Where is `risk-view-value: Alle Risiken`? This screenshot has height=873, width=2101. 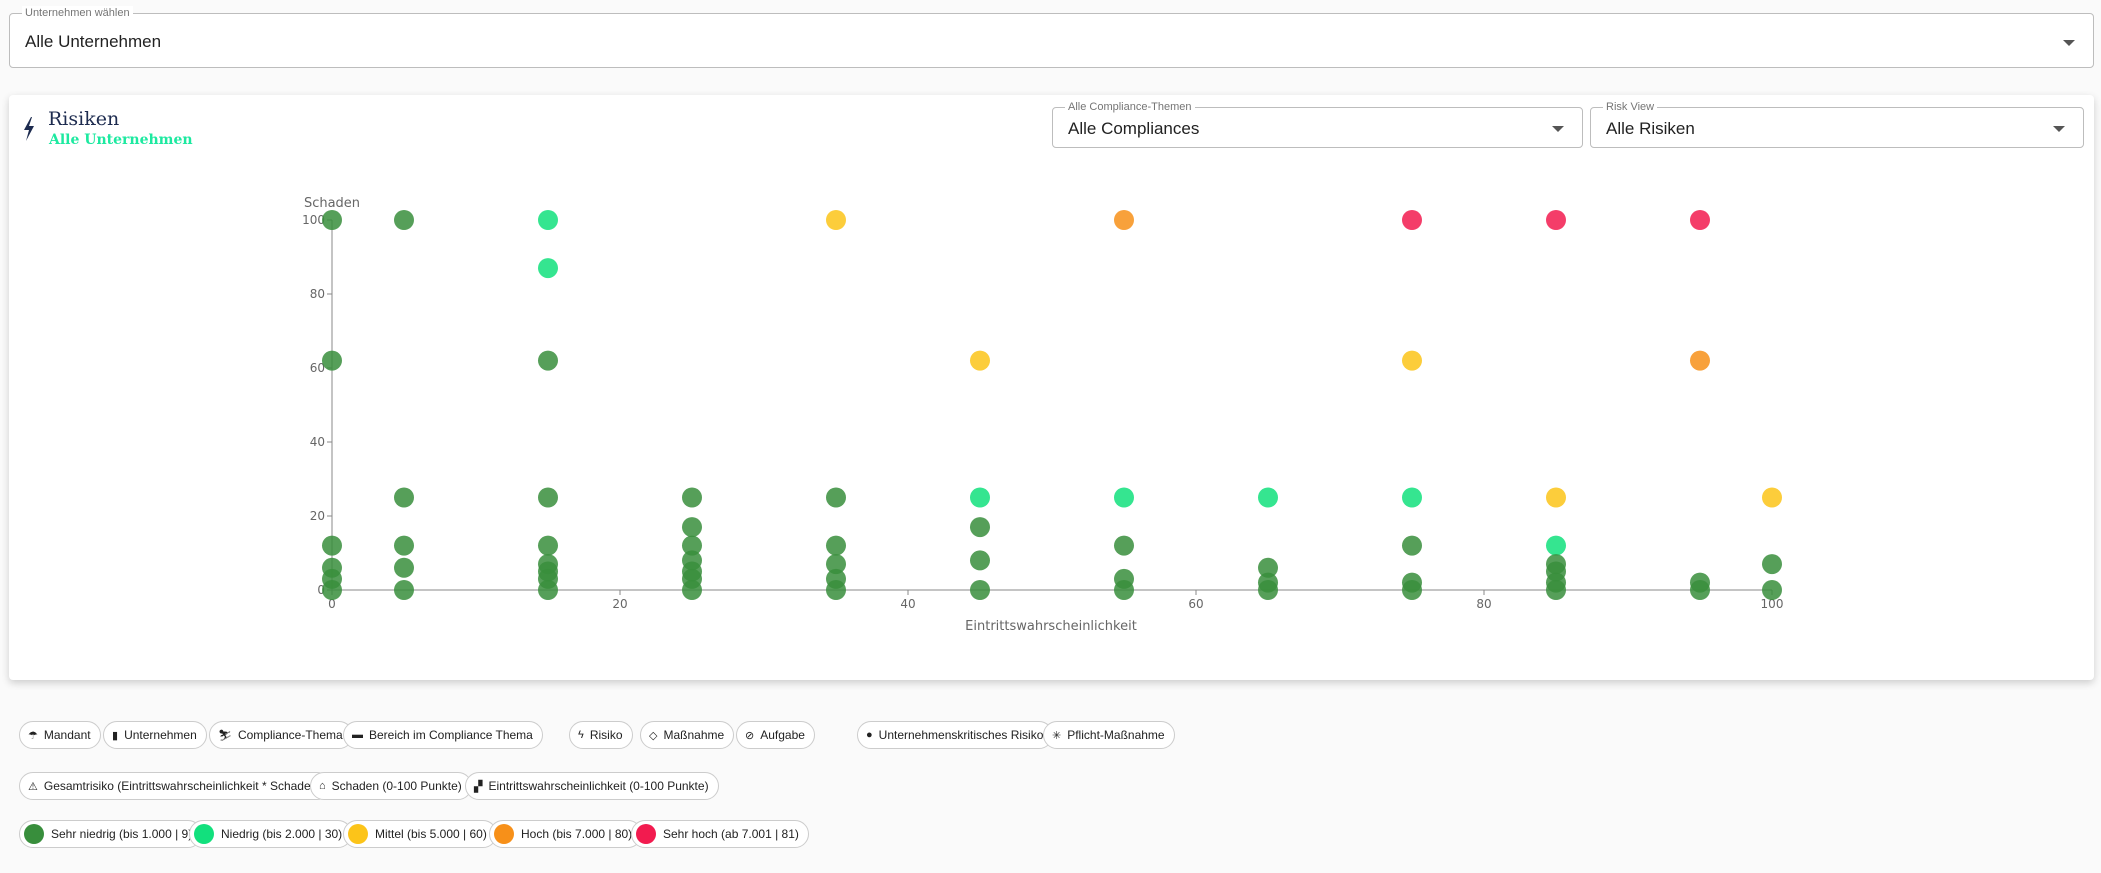
risk-view-value: Alle Risiken is located at coordinates (1650, 128).